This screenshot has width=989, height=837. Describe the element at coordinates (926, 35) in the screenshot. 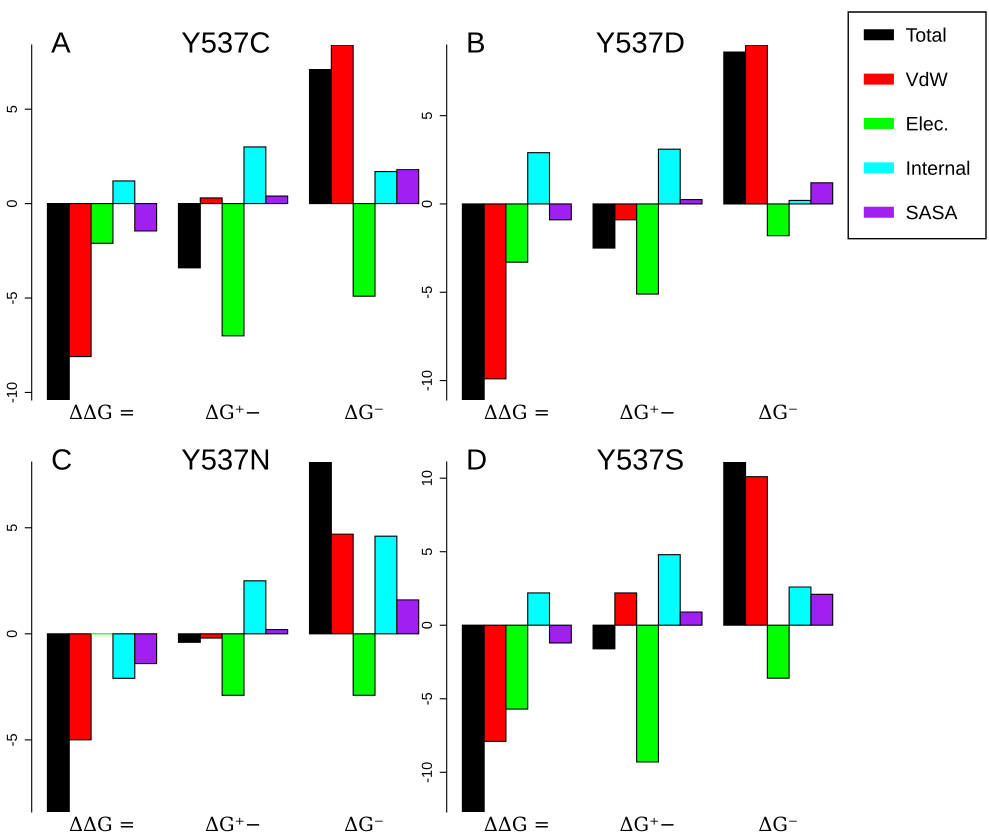

I see `legend-label: Total` at that location.